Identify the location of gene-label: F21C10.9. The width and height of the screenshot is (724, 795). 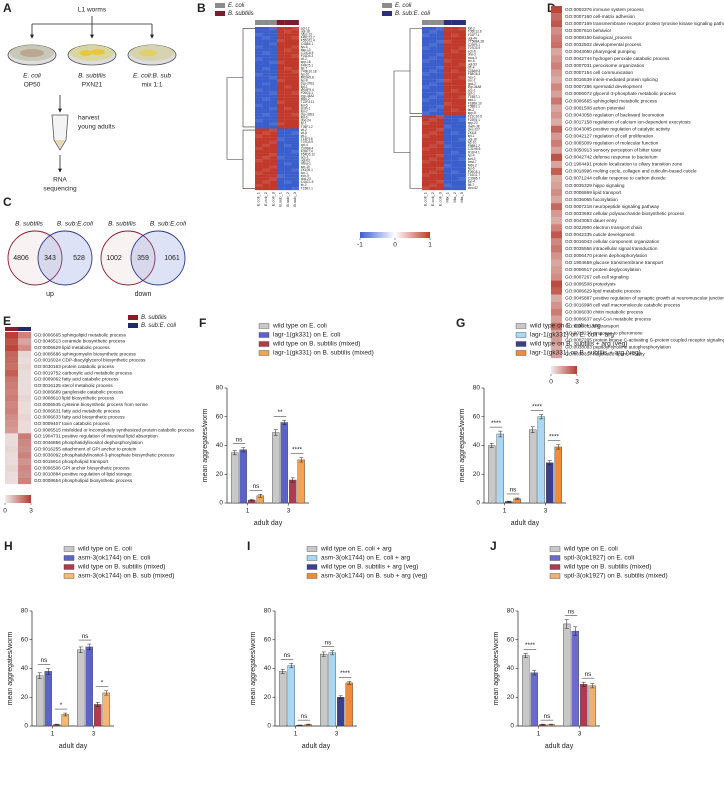
(475, 116).